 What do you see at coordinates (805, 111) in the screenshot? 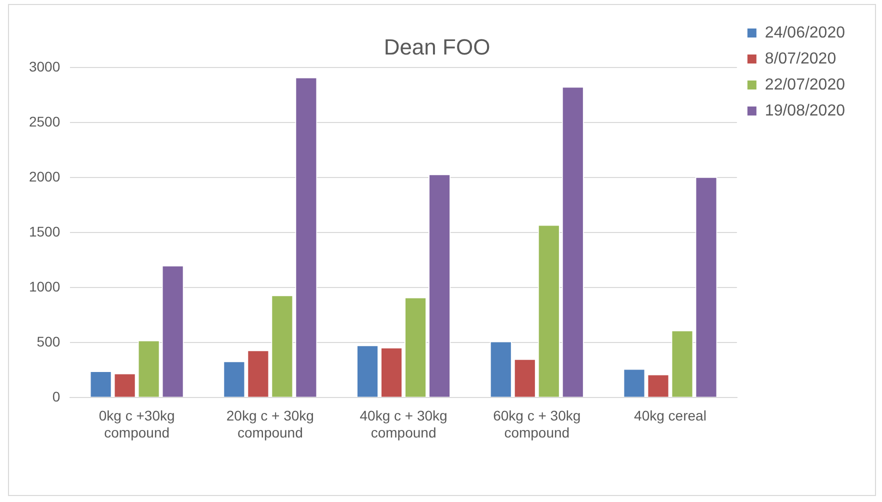
I see `legend-label: 19/08/2020` at bounding box center [805, 111].